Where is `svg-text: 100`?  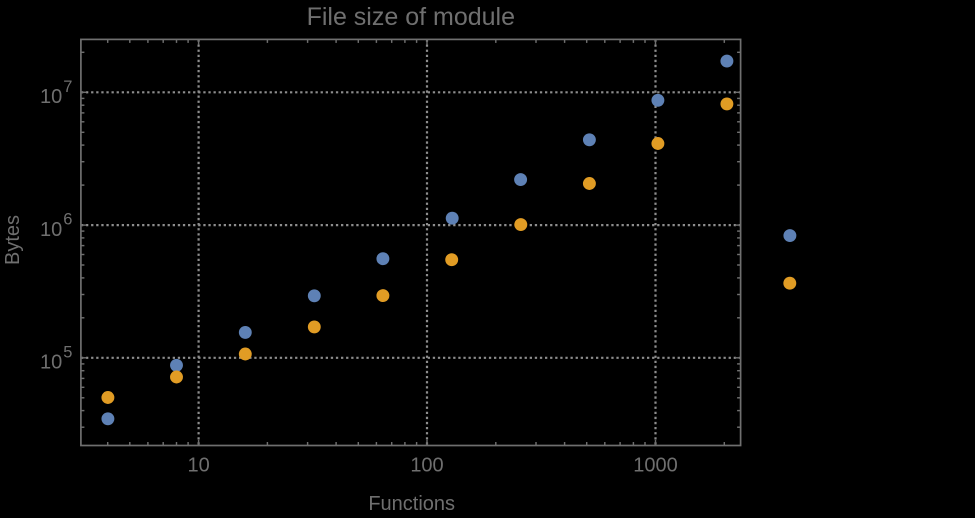
svg-text: 100 is located at coordinates (426, 466).